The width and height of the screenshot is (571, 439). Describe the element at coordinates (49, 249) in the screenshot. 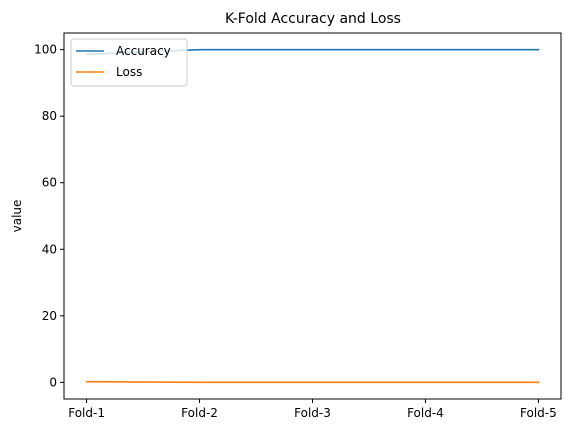

I see `y-tick-label: 40` at that location.